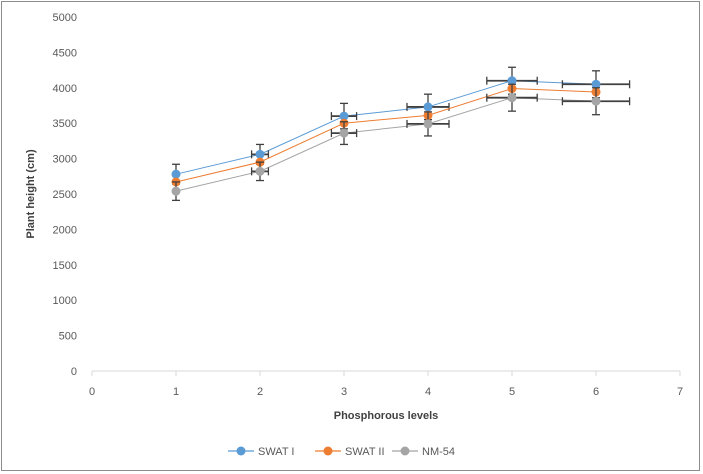 The width and height of the screenshot is (703, 474). I want to click on y-tick-label: 4500, so click(65, 53).